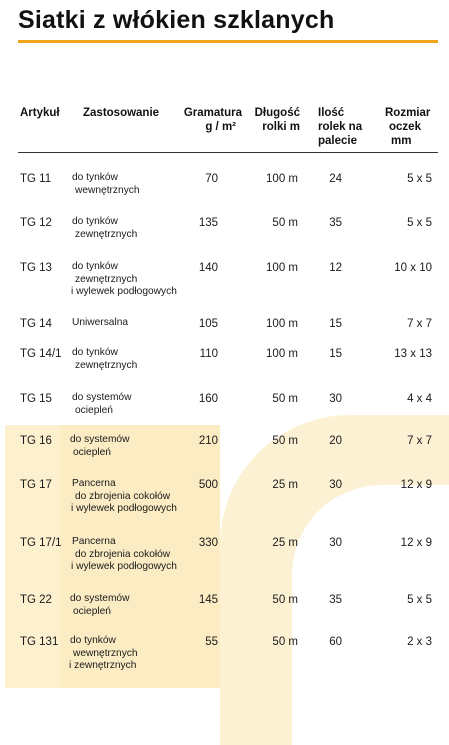  What do you see at coordinates (208, 268) in the screenshot?
I see `row-gramatura: 140` at bounding box center [208, 268].